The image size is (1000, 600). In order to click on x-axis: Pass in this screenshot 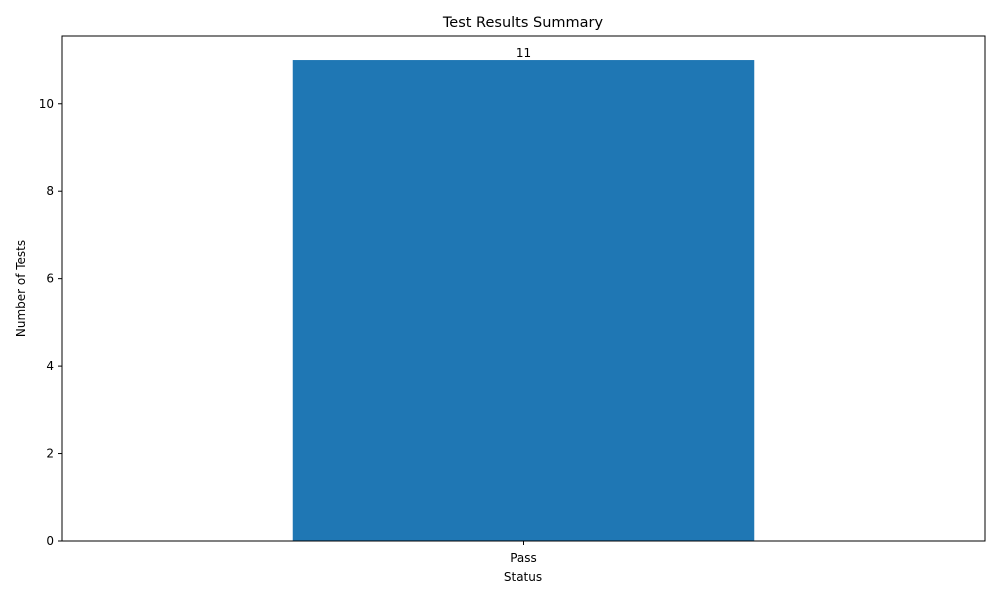, I will do `click(523, 553)`.